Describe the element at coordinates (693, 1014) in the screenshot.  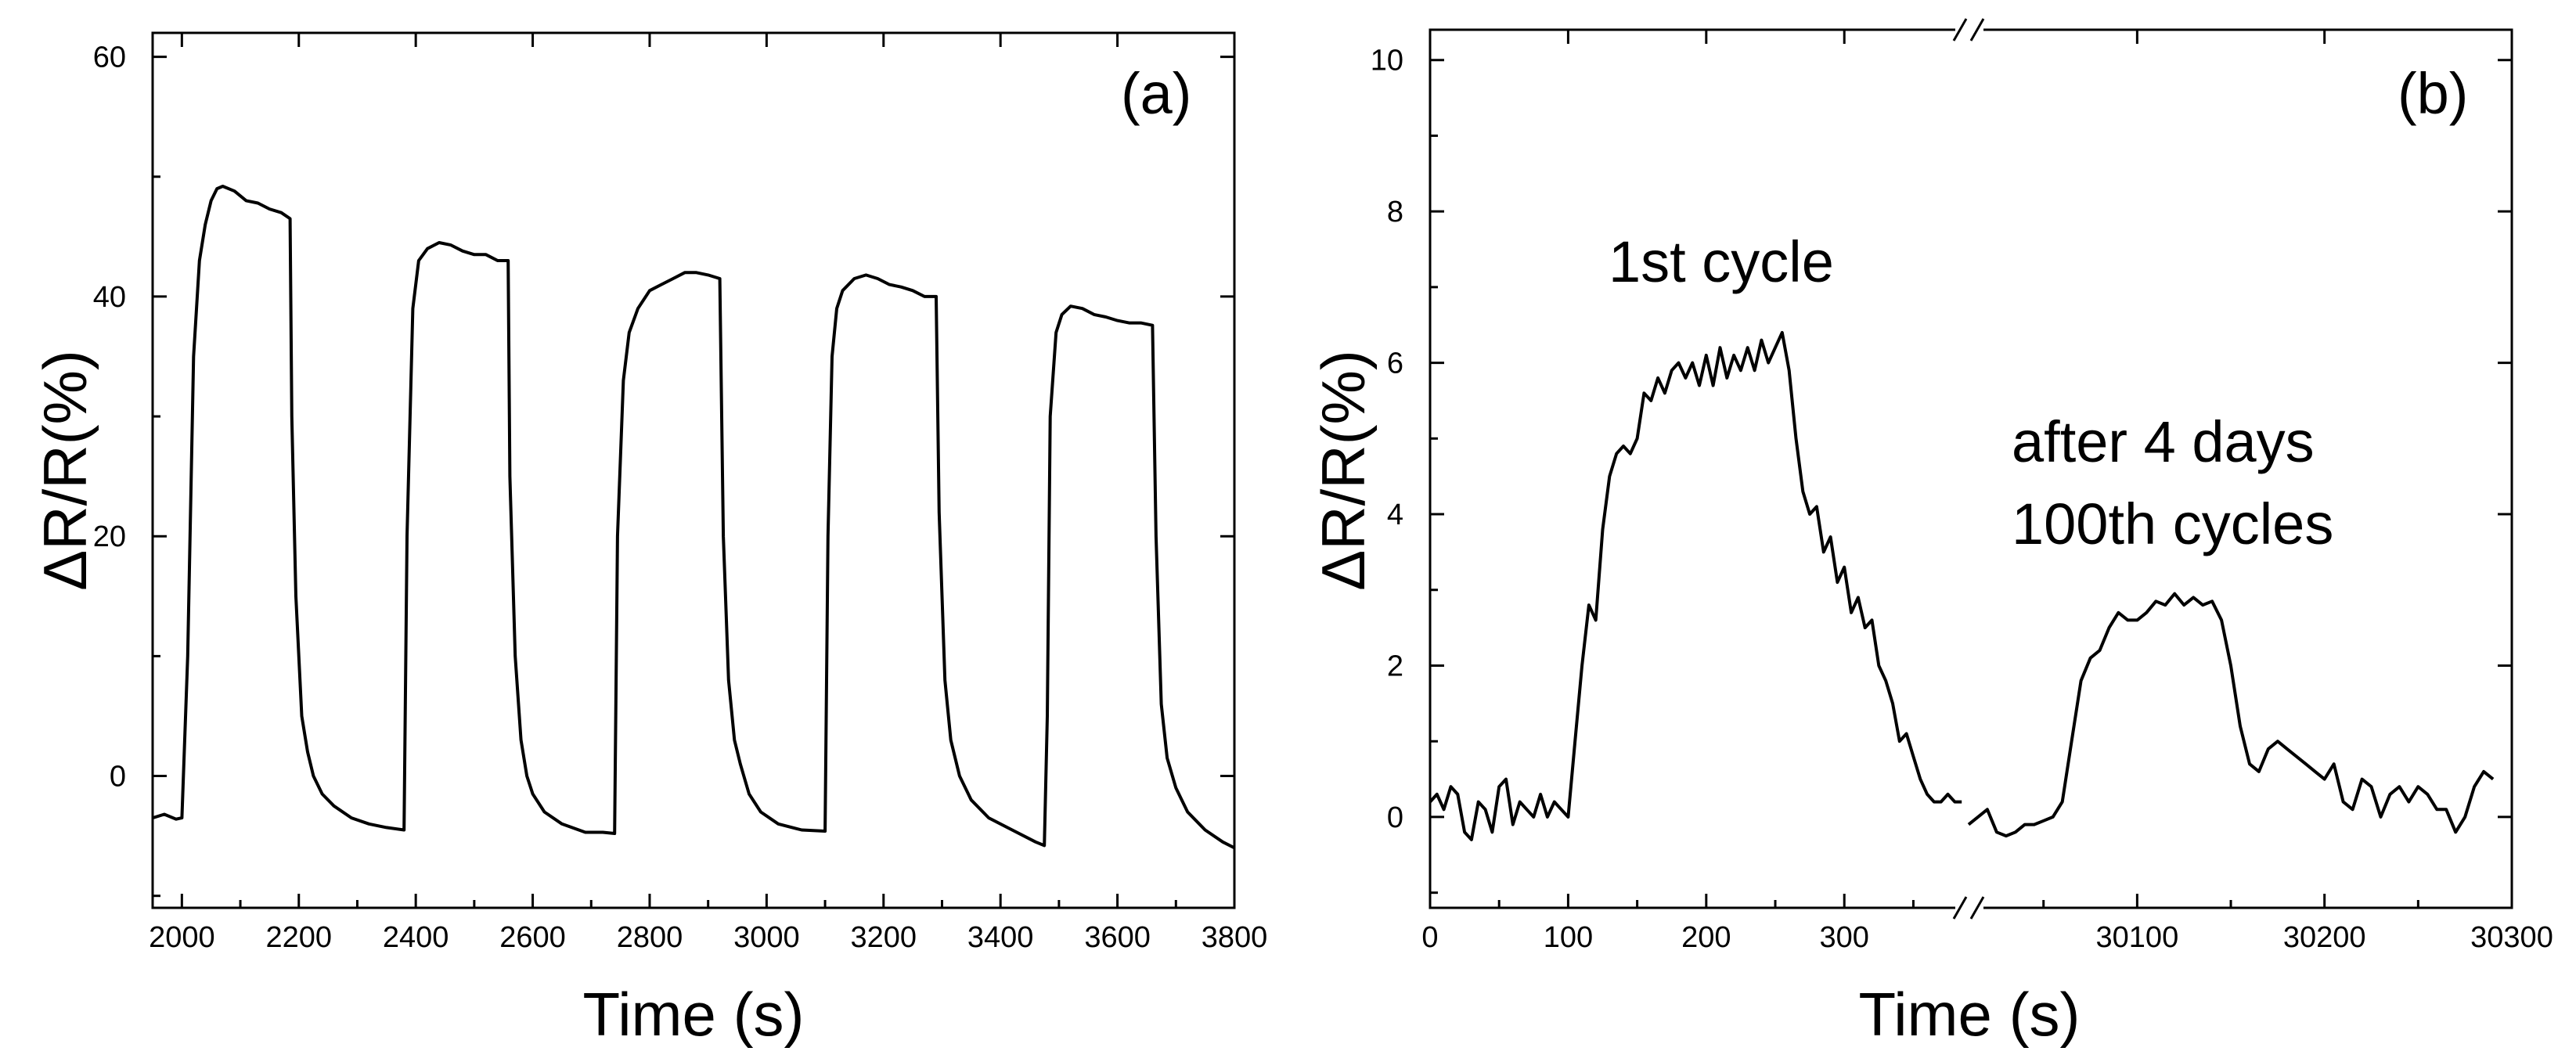
I see `panel-a-xlabel: Time (s)` at that location.